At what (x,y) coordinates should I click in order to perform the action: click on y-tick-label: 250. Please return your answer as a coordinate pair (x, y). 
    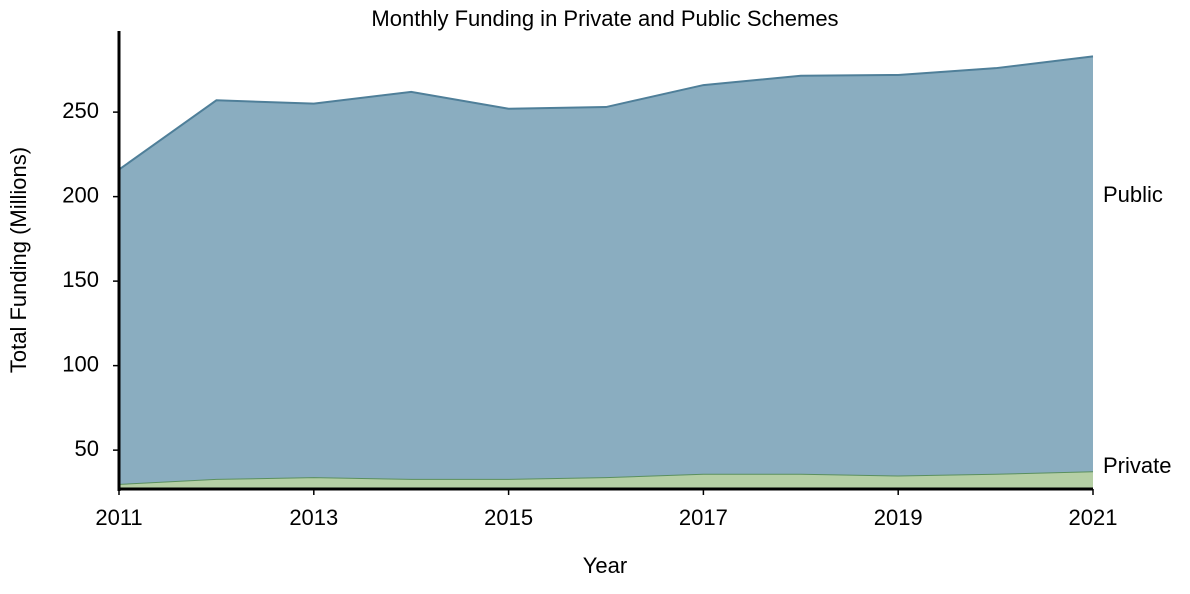
    Looking at the image, I should click on (80, 110).